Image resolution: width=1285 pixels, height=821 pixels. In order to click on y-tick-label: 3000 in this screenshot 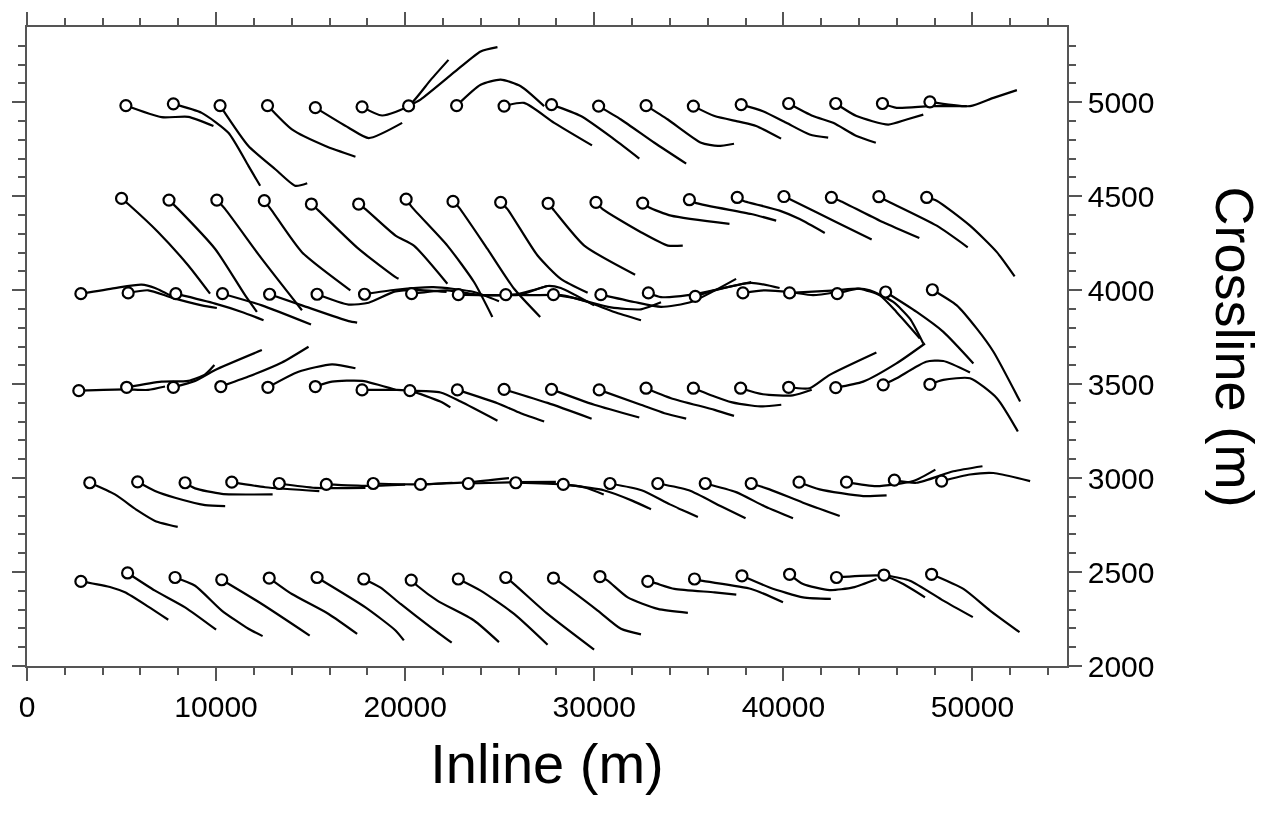, I will do `click(1121, 478)`.